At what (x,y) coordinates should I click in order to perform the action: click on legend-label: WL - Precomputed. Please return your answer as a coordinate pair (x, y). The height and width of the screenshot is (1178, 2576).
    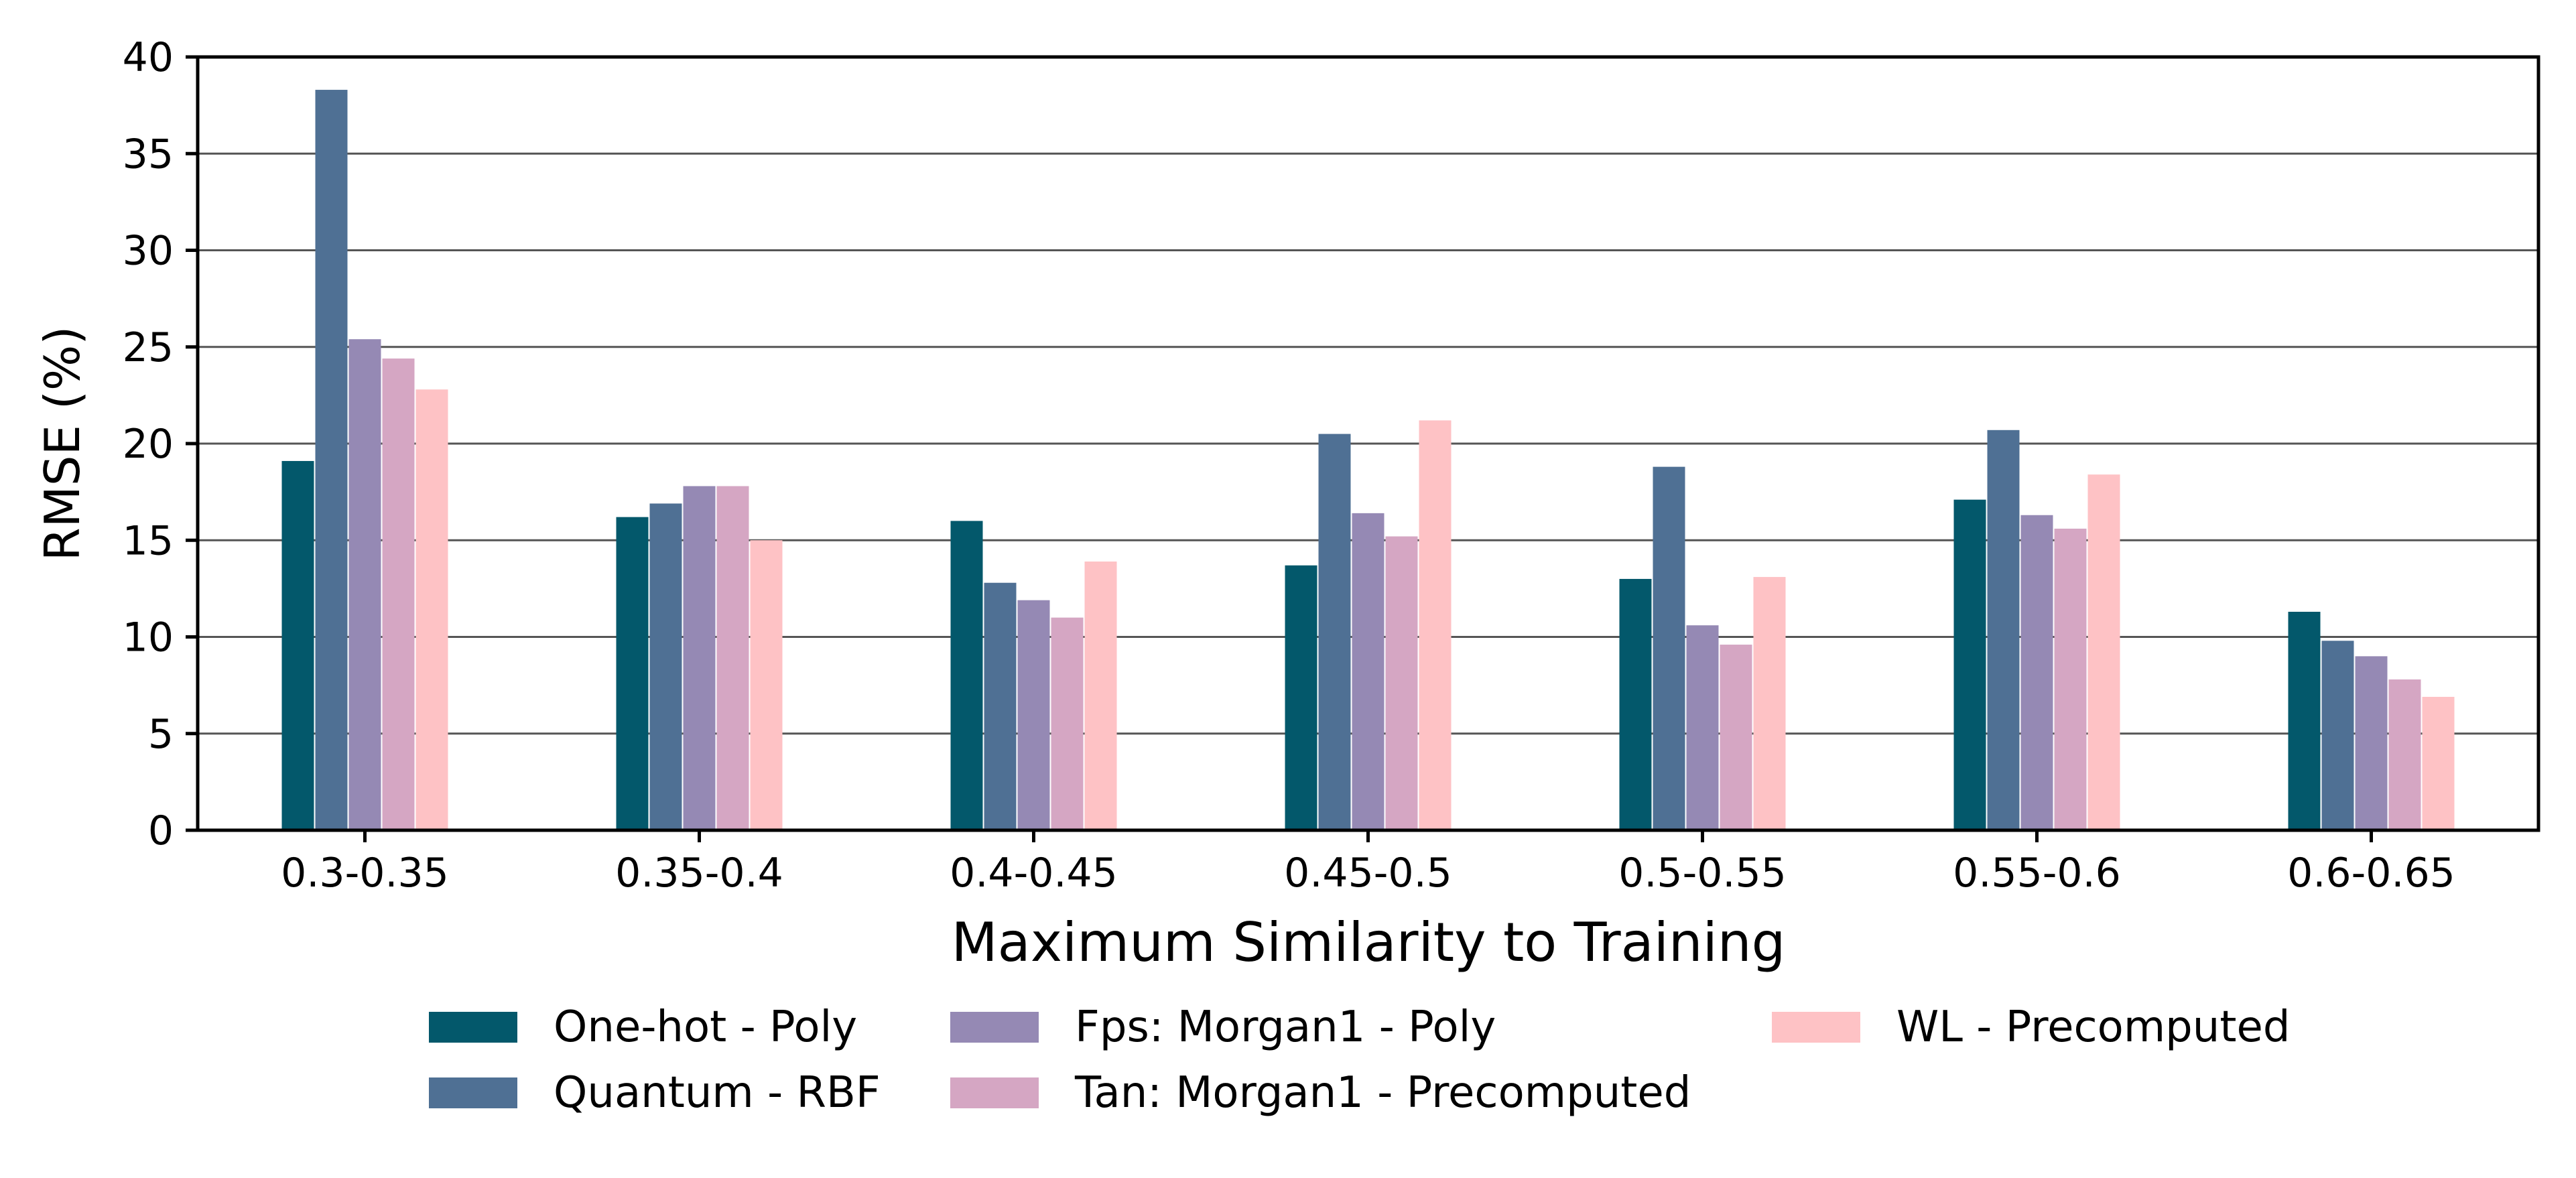
    Looking at the image, I should click on (2093, 1027).